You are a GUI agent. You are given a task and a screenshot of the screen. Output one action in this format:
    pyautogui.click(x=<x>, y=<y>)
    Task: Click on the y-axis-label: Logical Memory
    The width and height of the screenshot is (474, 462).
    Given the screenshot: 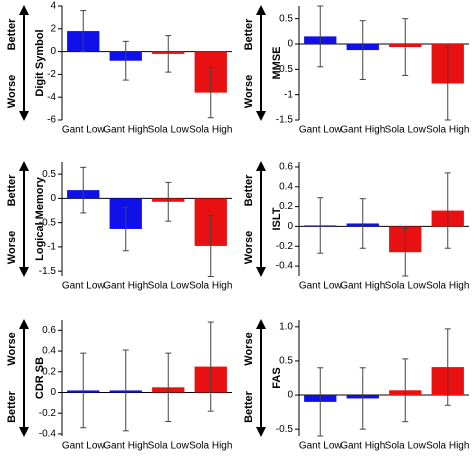 What is the action you would take?
    pyautogui.click(x=40, y=218)
    